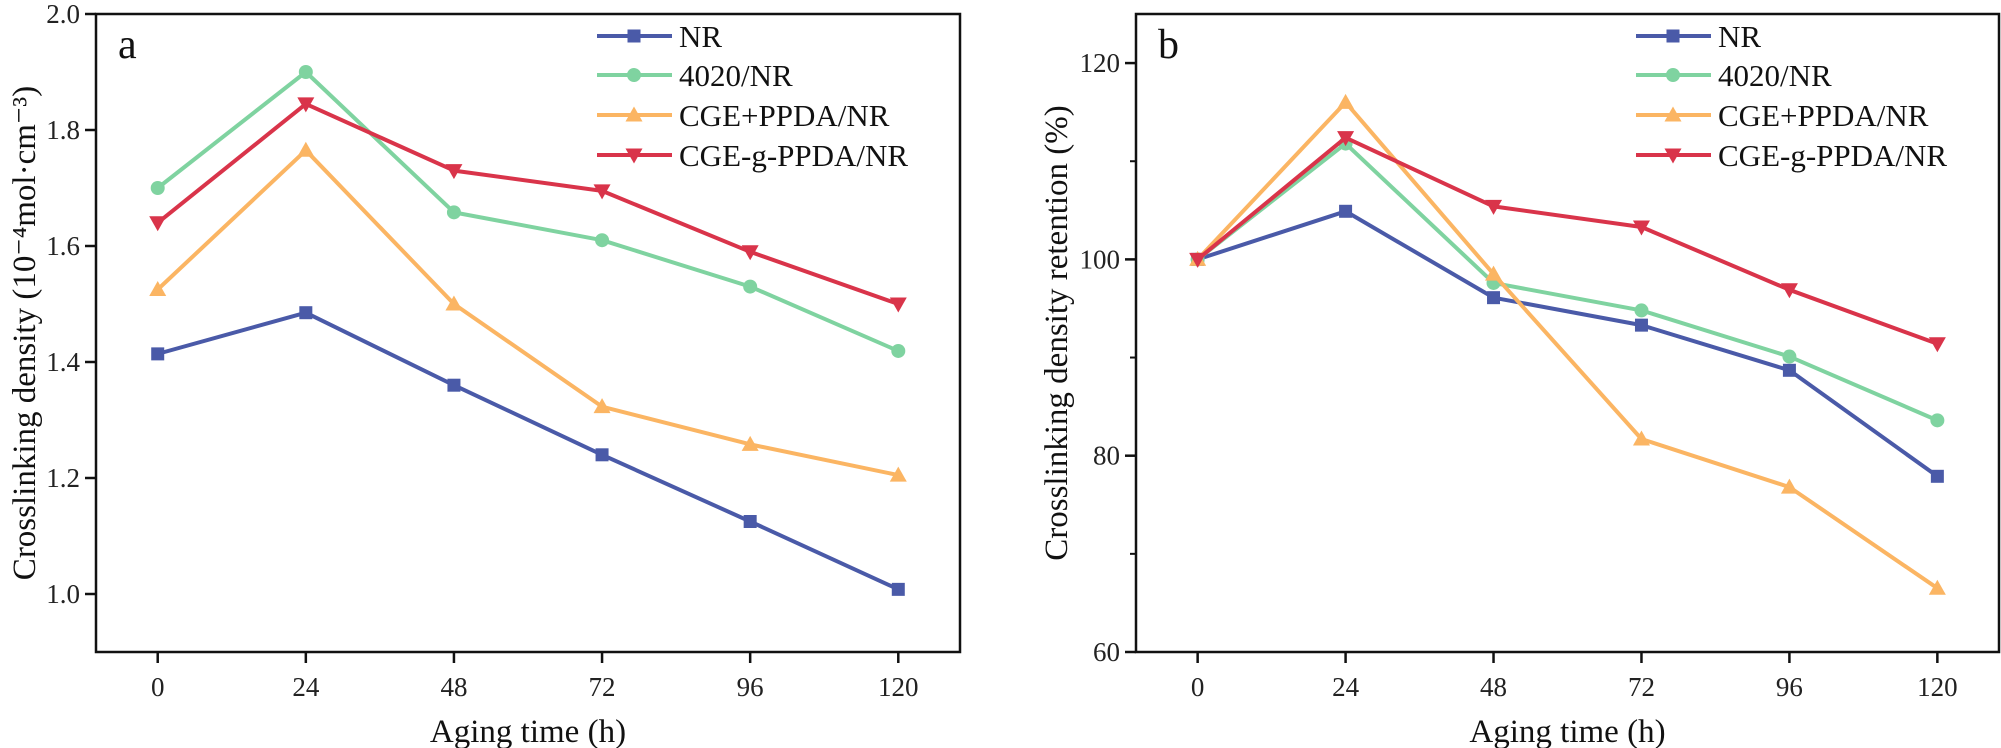 This screenshot has width=2001, height=748. Describe the element at coordinates (1057, 333) in the screenshot. I see `y-axis-title: Crosslinking density retention (%)` at that location.